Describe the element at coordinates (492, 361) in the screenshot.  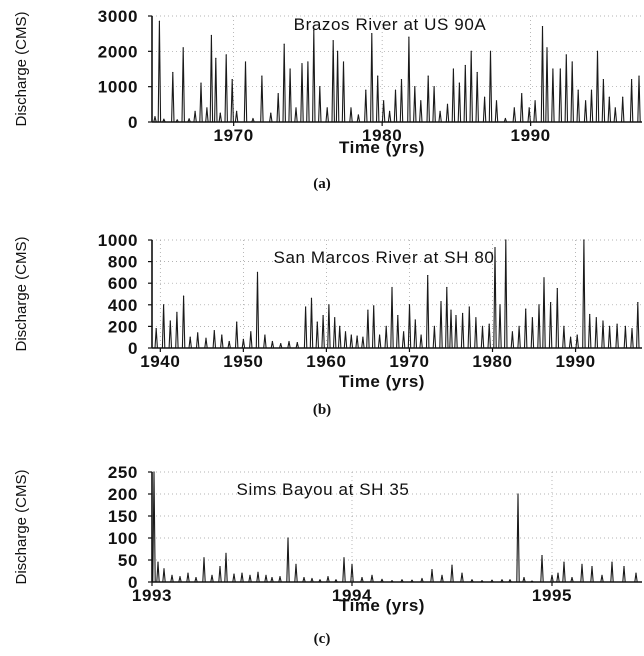
I see `x-tick-label: 1980` at that location.